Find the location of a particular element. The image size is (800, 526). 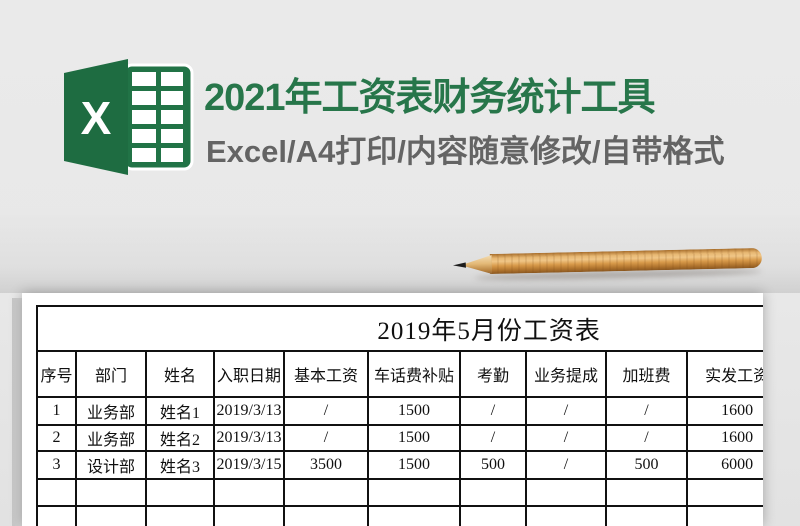

table-title: 2019年5月份工资表 is located at coordinates (399, 328).